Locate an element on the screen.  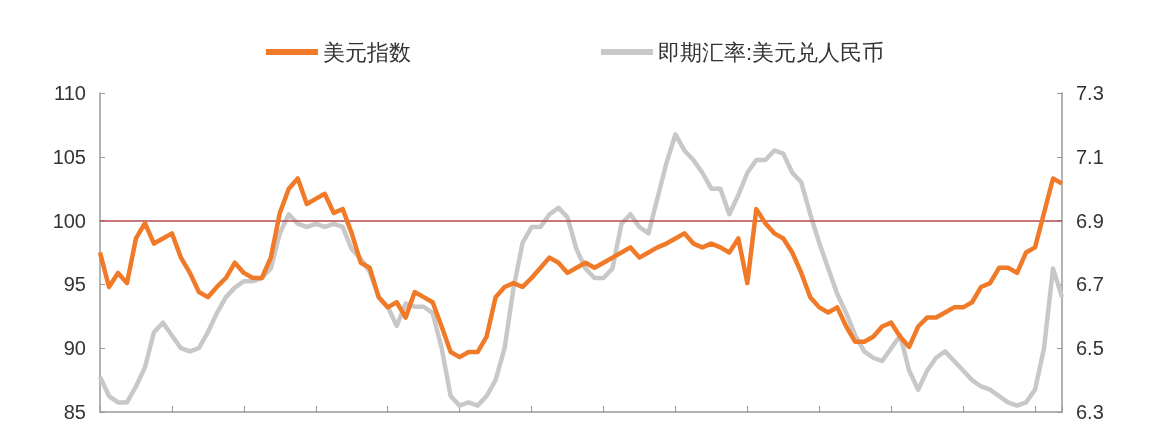
y-tick-label: 85 is located at coordinates (74, 412).